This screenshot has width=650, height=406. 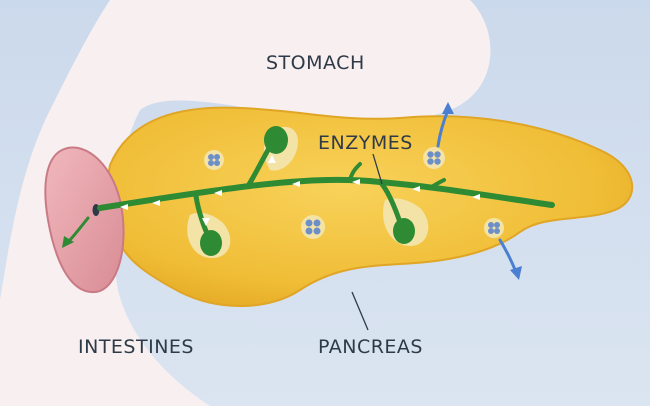 I want to click on enzyme-exit-arrow, so click(x=76, y=232).